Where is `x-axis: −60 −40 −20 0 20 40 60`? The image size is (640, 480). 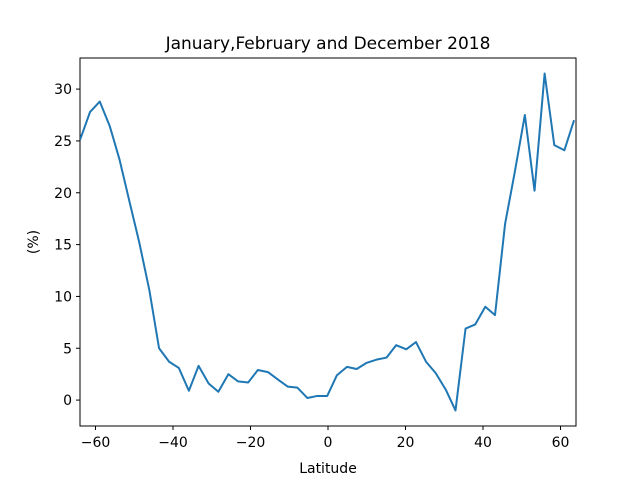
x-axis: −60 −40 −20 0 20 40 60 is located at coordinates (325, 438).